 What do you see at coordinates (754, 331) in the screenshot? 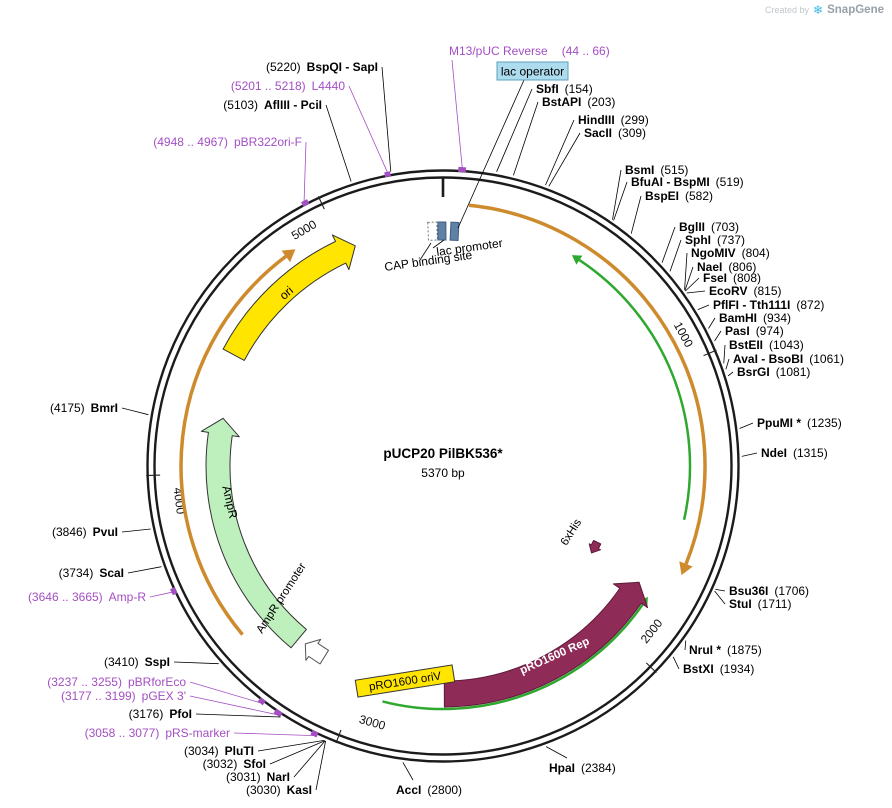
I see `site-label-pasi: PasI (974)` at bounding box center [754, 331].